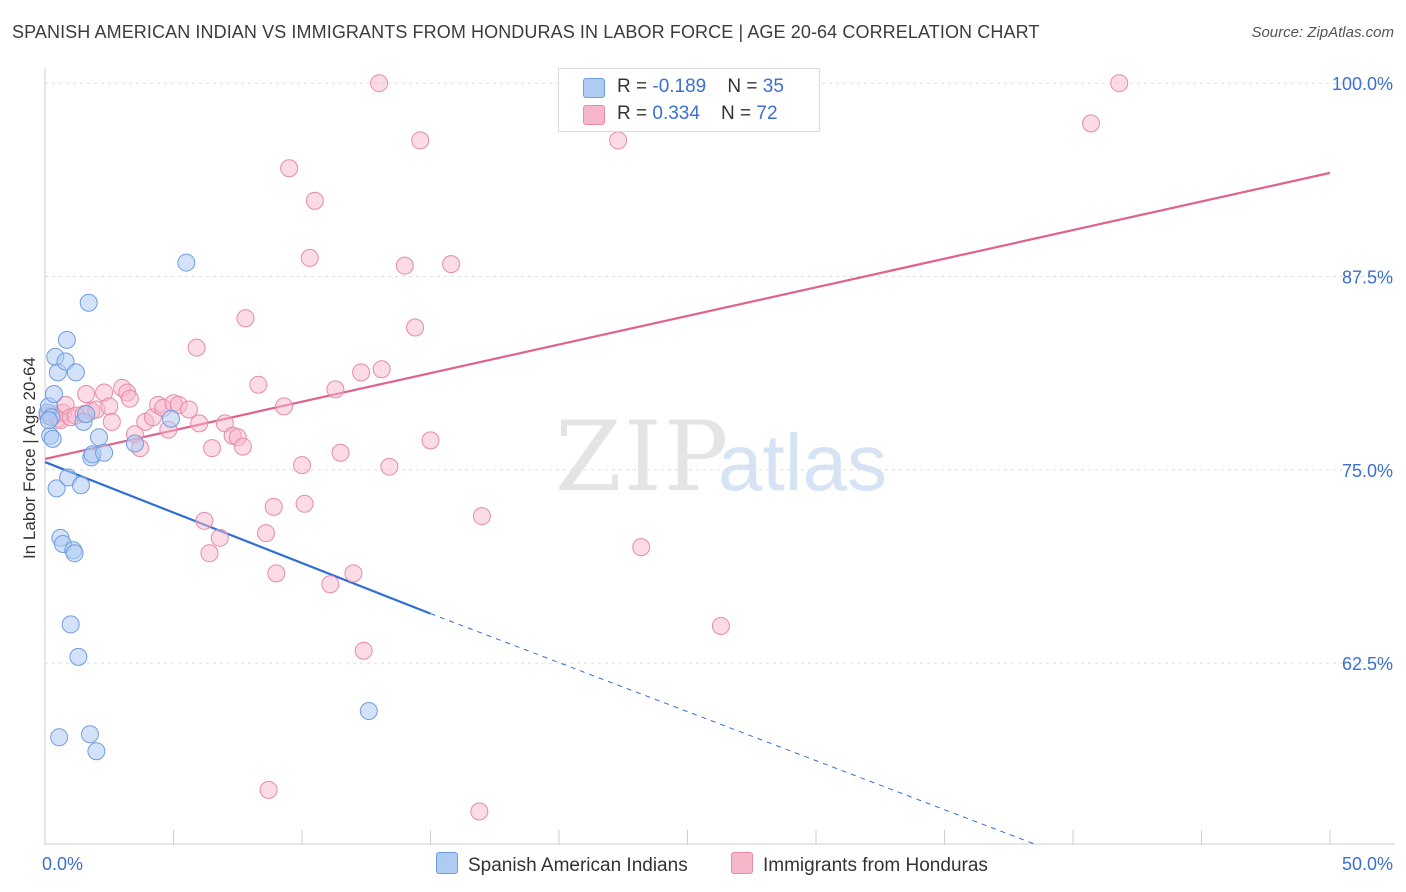  I want to click on y-tick-label: 62.5%, so click(1367, 664).